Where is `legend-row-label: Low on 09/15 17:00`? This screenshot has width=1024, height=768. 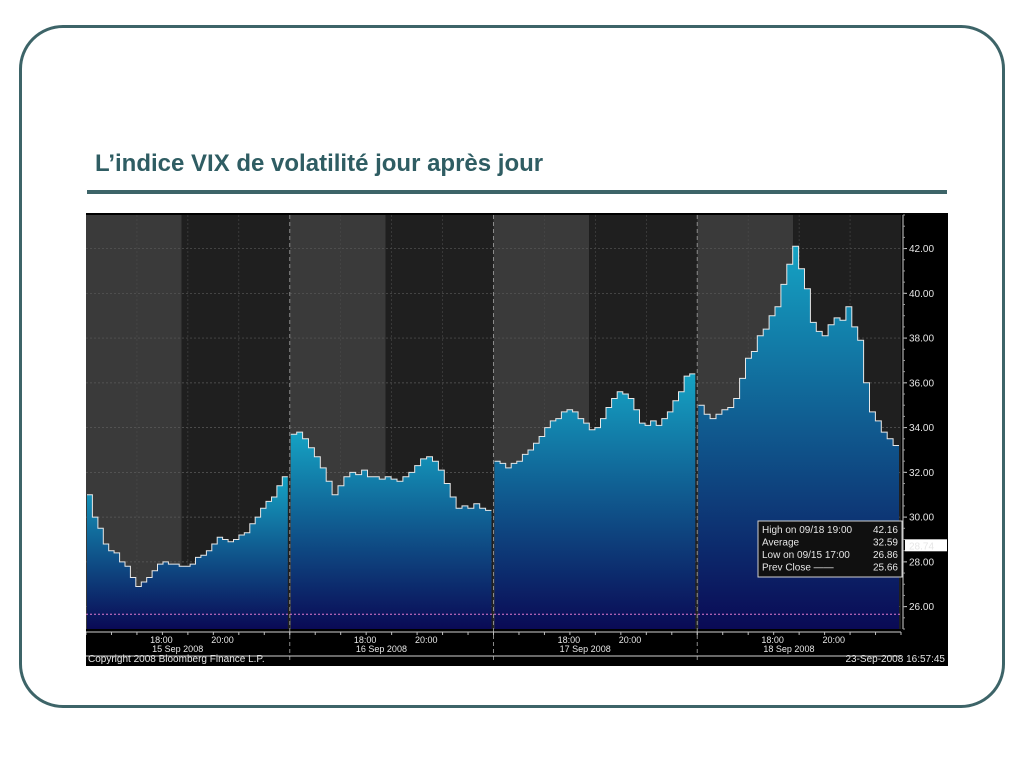 legend-row-label: Low on 09/15 17:00 is located at coordinates (806, 555).